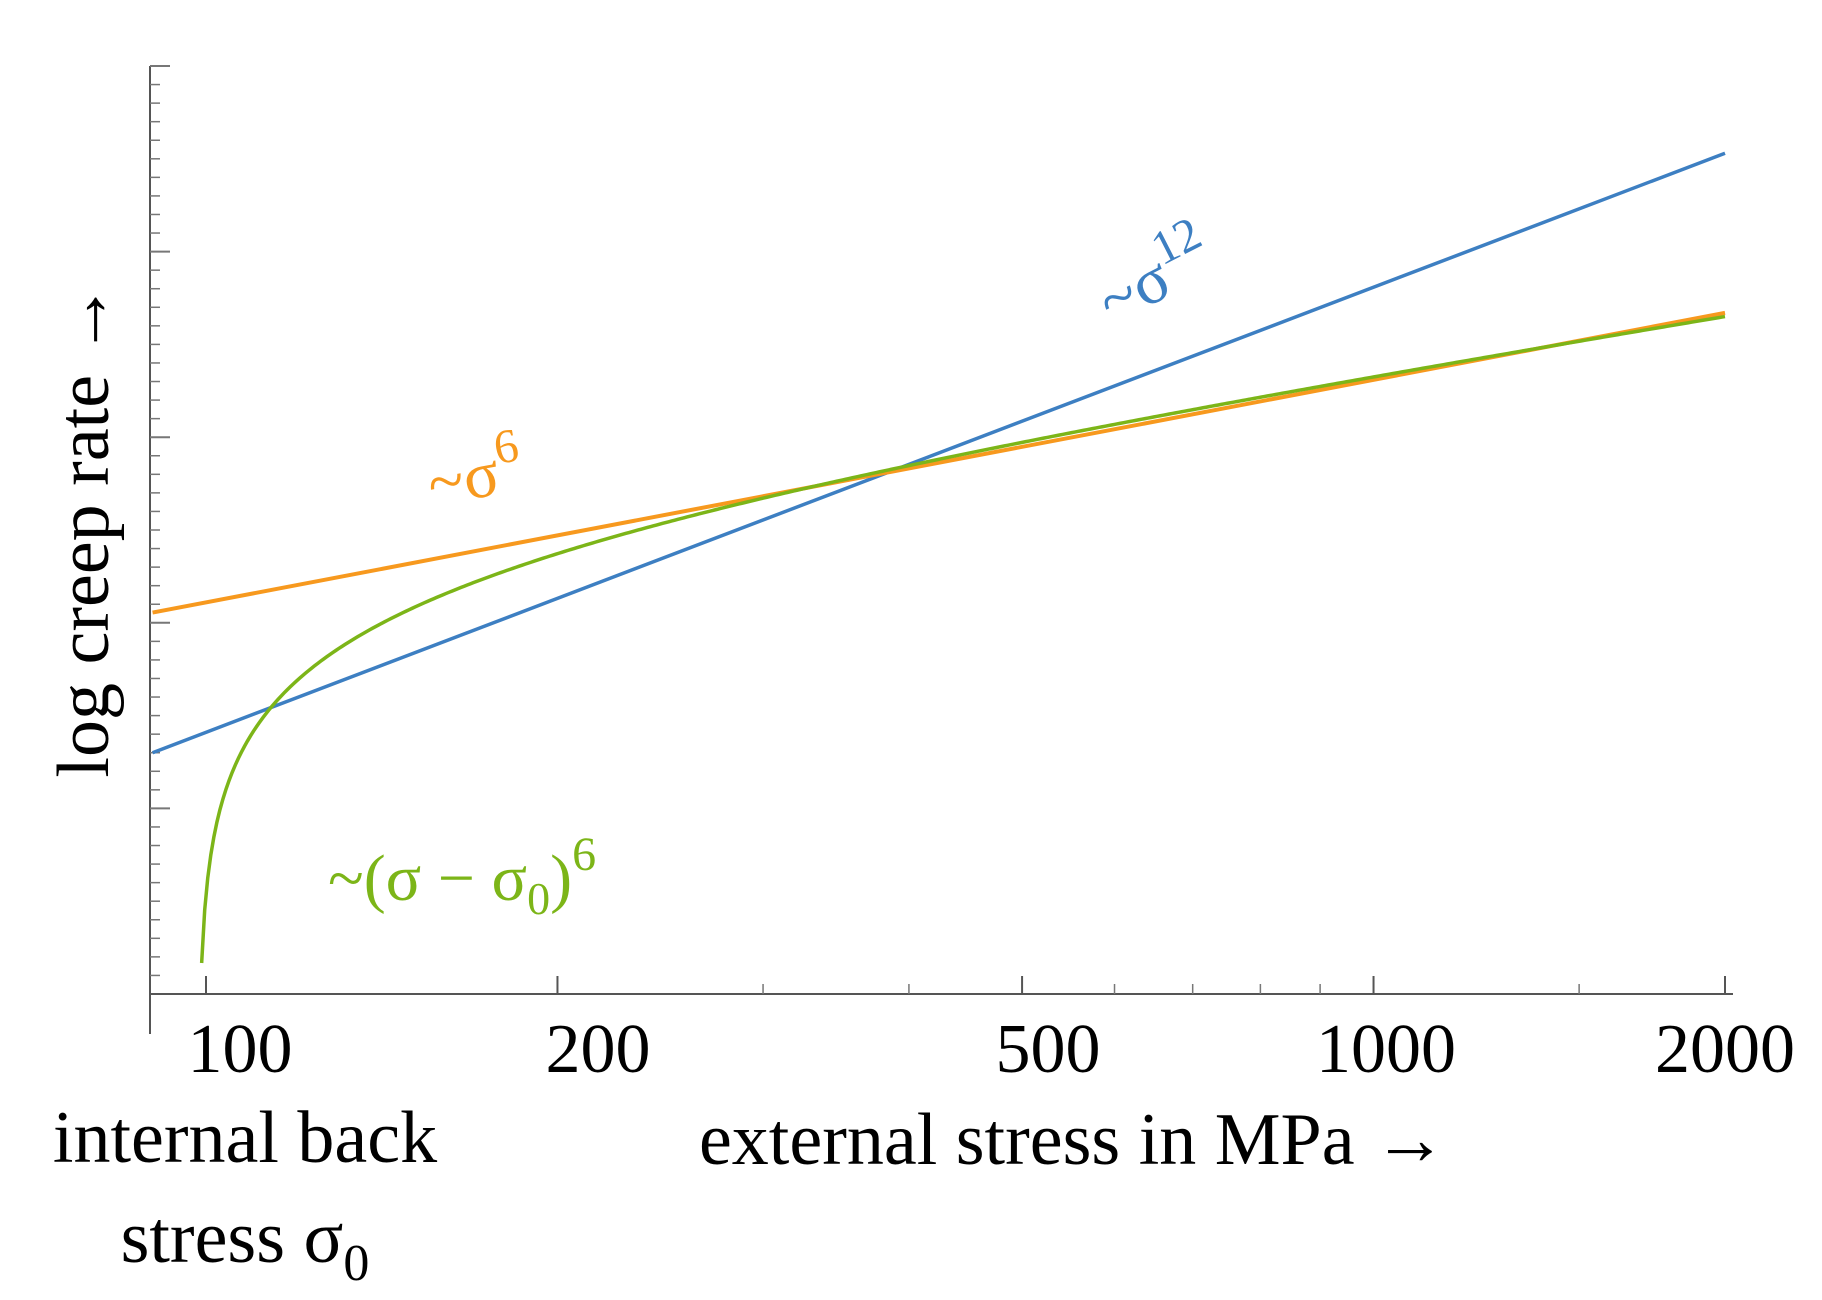 The image size is (1822, 1300). Describe the element at coordinates (598, 1049) in the screenshot. I see `x-tick-label-200: 200` at that location.